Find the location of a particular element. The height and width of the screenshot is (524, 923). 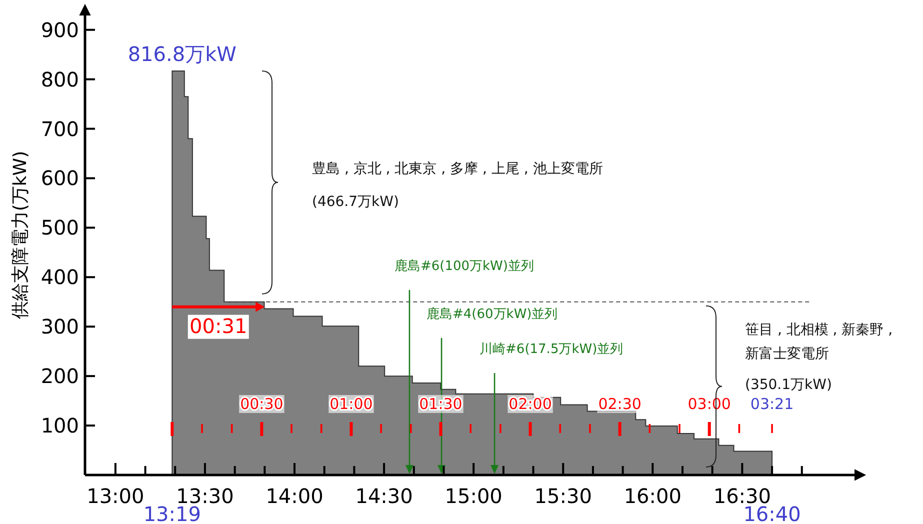

y-tick-label: 400 is located at coordinates (59, 277).